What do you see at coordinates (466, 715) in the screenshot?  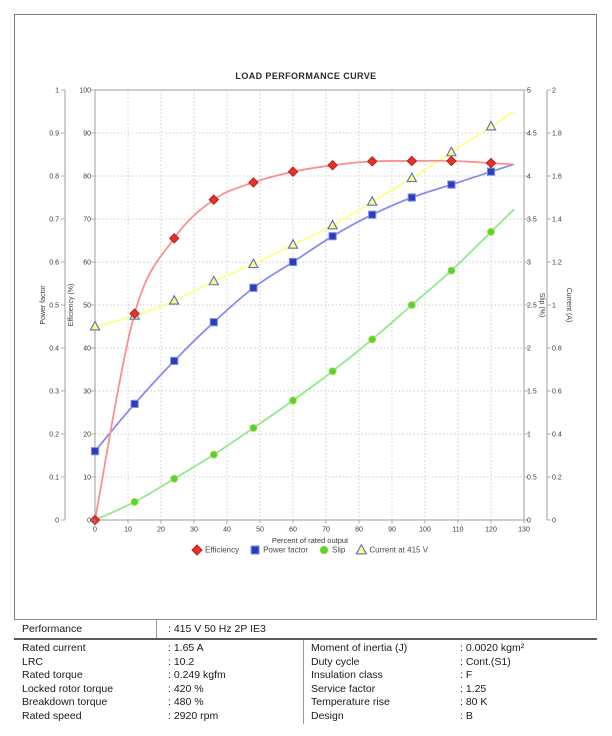 I see `spec-value: : B` at bounding box center [466, 715].